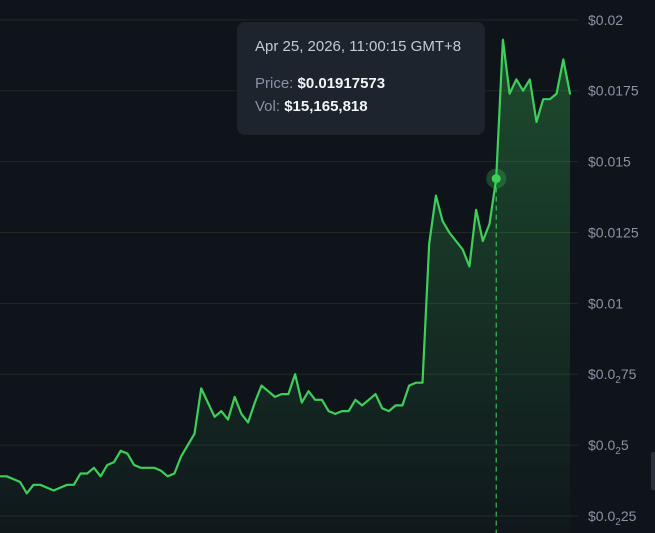  I want to click on tooltip-price-row: Price: $0.01917573, so click(361, 83).